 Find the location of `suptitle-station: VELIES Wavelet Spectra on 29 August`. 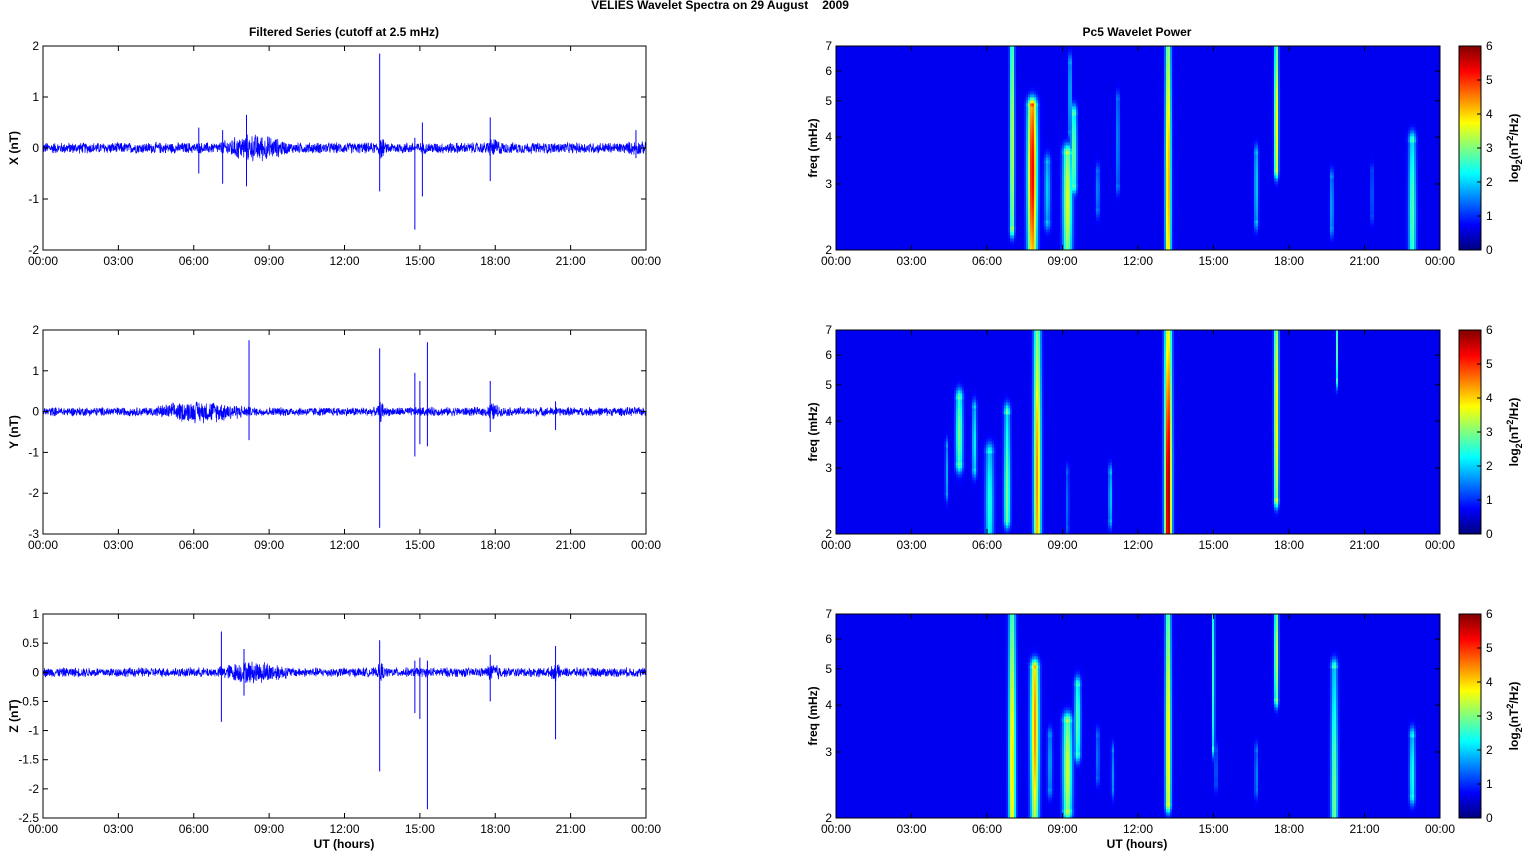

suptitle-station: VELIES Wavelet Spectra on 29 August is located at coordinates (699, 6).